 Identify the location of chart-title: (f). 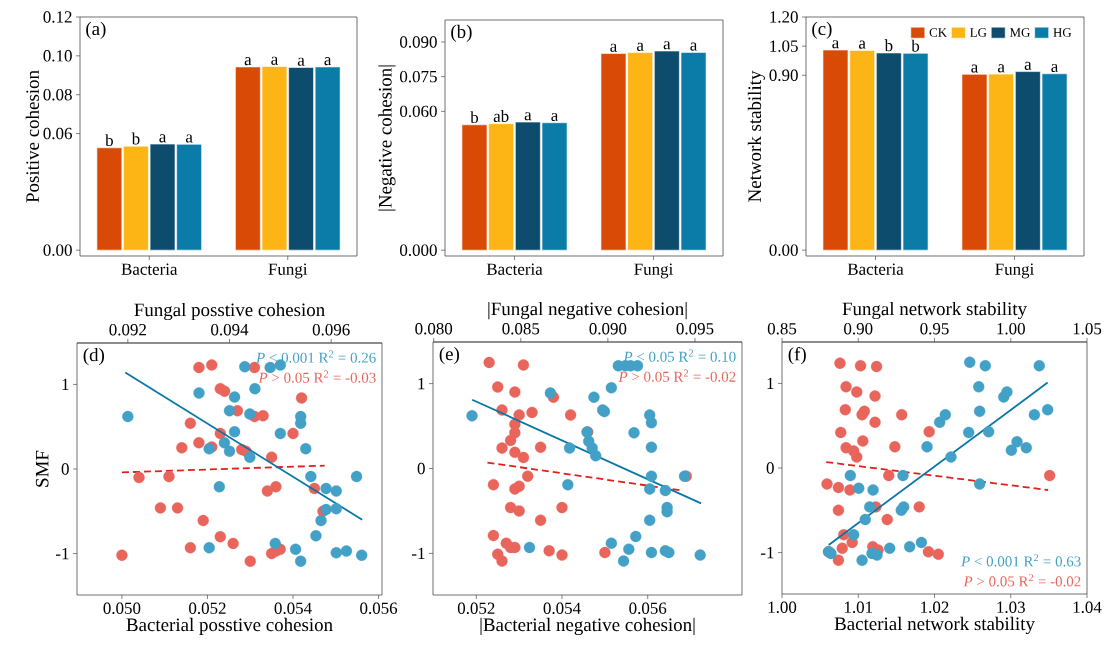
(797, 355).